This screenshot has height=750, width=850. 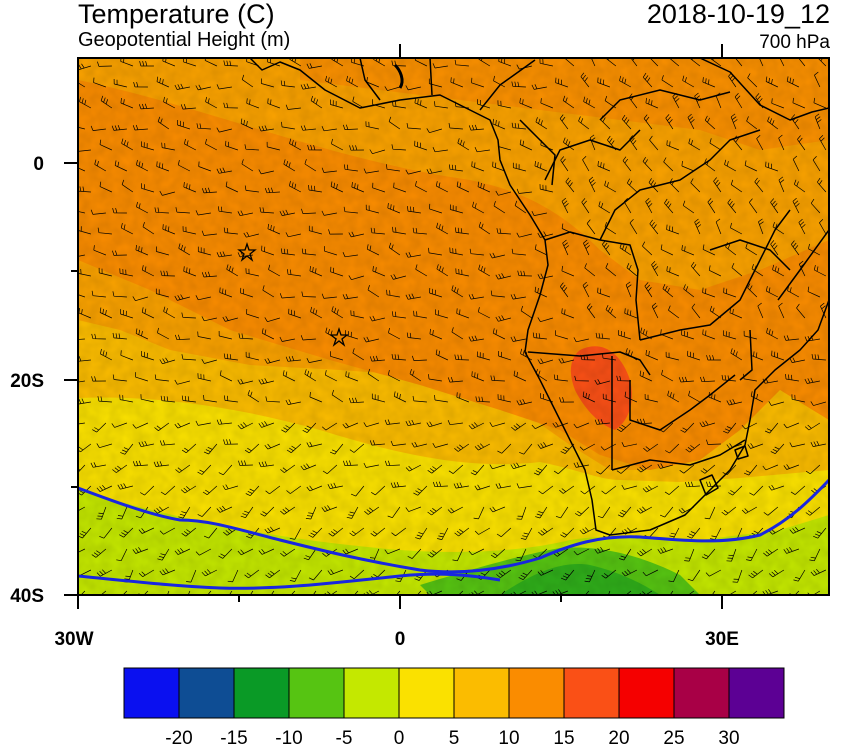 I want to click on border-mozambique, so click(x=746, y=355).